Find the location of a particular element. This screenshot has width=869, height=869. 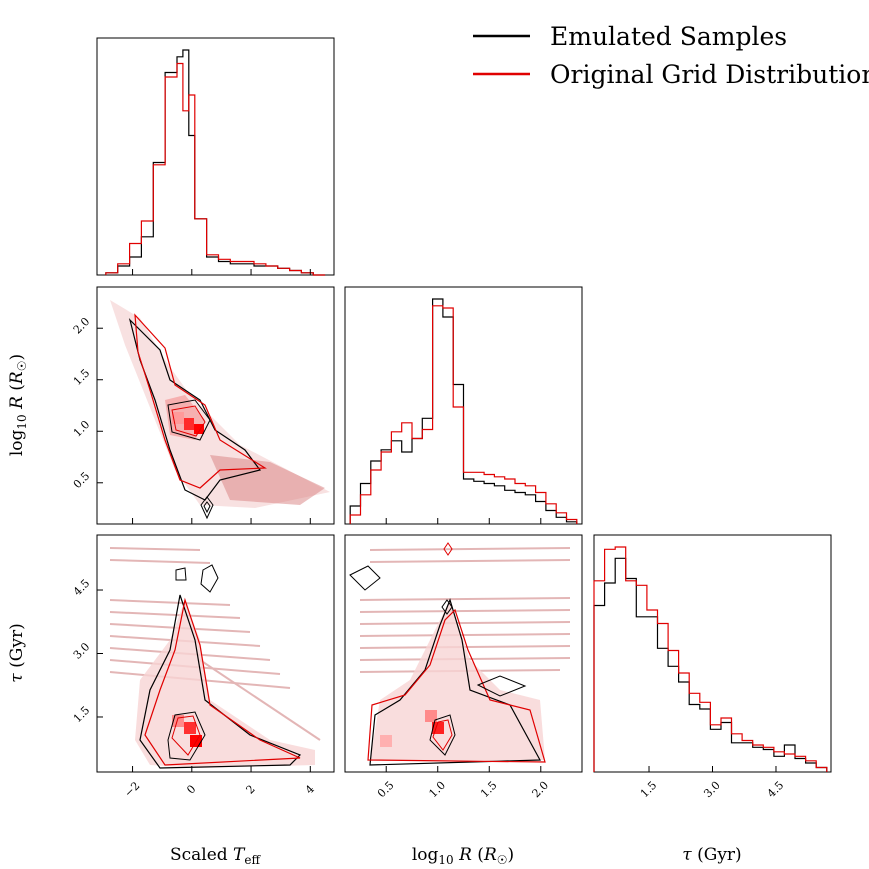

y-tick-label-logr: 1.5 is located at coordinates (82, 377).